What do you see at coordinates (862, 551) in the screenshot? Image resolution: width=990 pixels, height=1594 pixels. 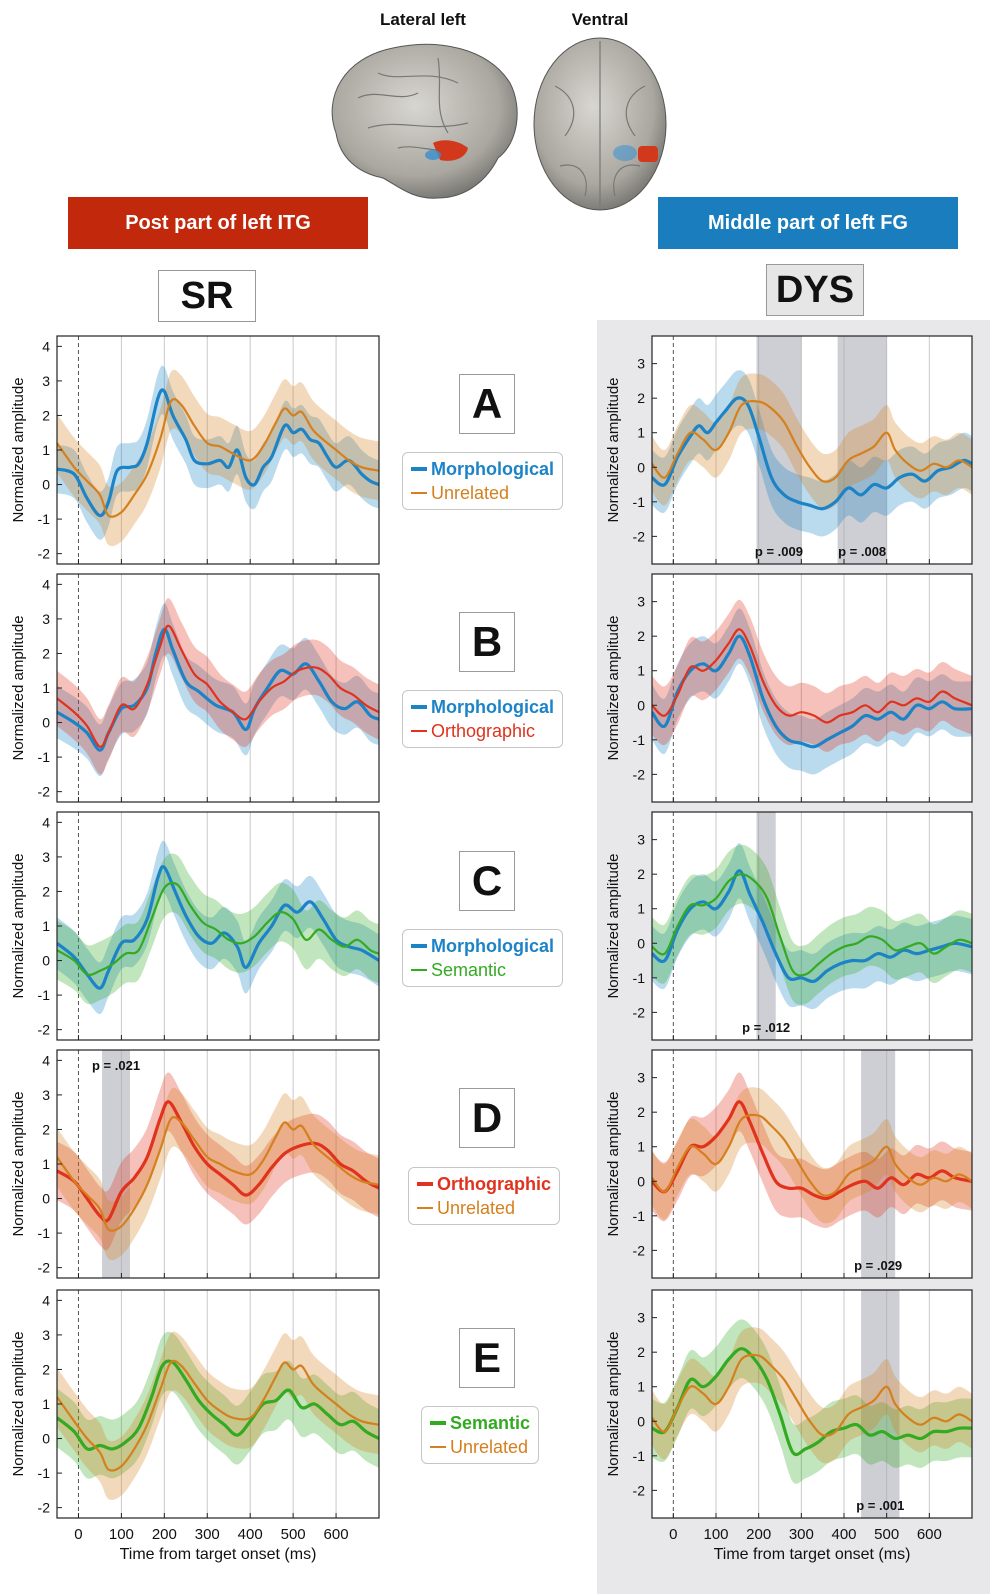 I see `p-value-label: p = .008` at bounding box center [862, 551].